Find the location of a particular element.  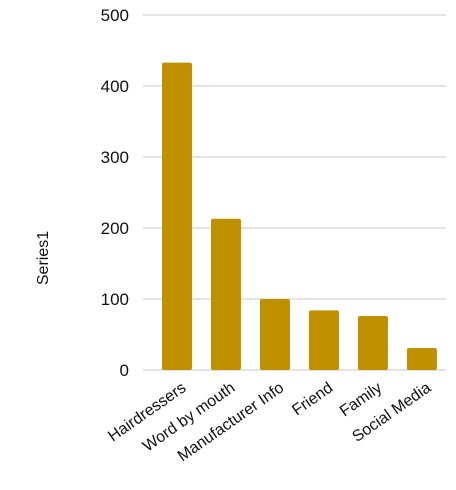

y-tick-label: 200 is located at coordinates (115, 228).